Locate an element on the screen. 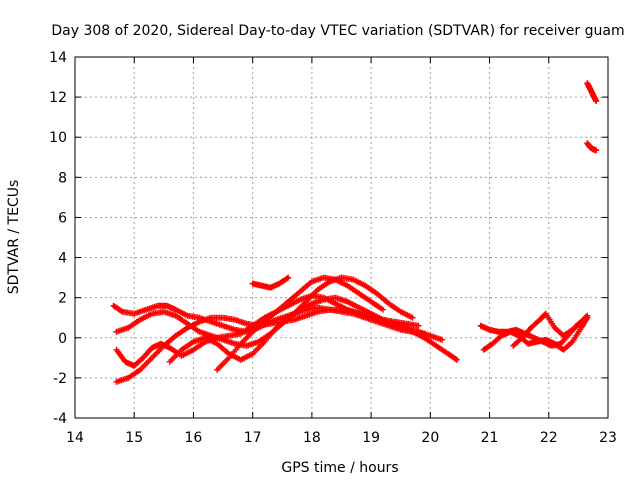  x-tick-label: 18 is located at coordinates (312, 438).